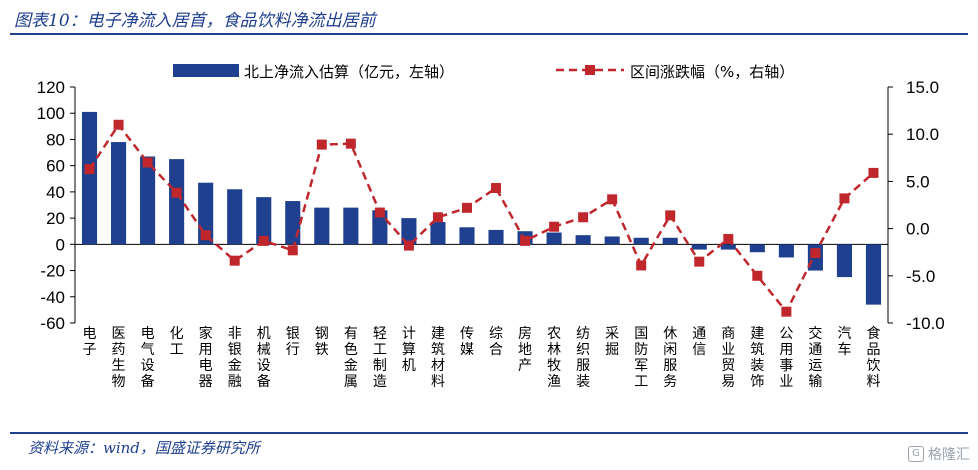  I want to click on left-tick-label: -60, so click(52, 323).